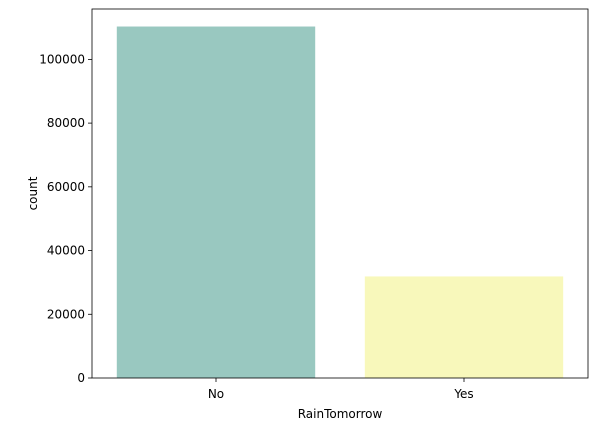 The width and height of the screenshot is (598, 432). Describe the element at coordinates (463, 394) in the screenshot. I see `x-tick-label: Yes` at that location.